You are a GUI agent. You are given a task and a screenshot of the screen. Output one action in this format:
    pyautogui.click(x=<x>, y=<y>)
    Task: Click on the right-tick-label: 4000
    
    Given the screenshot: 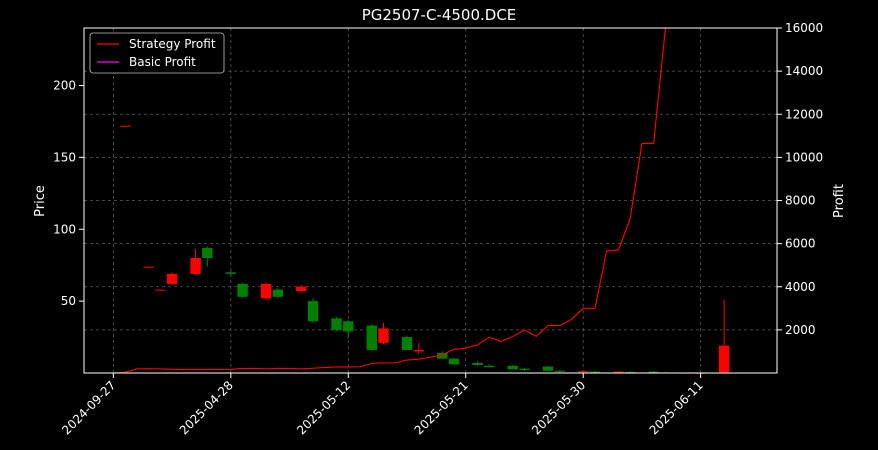 What is the action you would take?
    pyautogui.click(x=800, y=287)
    